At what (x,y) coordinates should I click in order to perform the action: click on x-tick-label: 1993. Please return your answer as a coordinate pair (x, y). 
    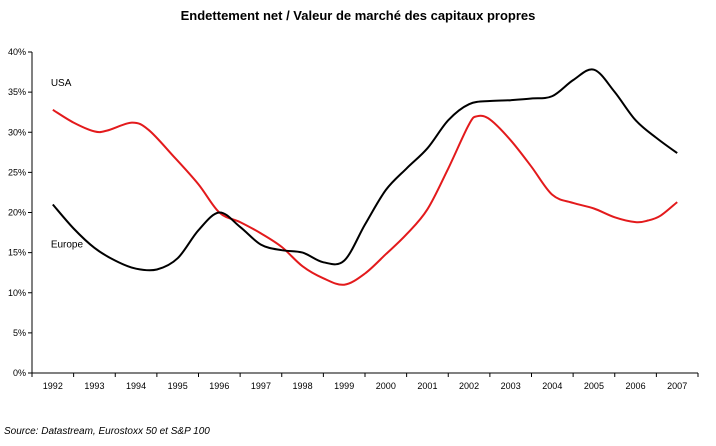
    Looking at the image, I should click on (94, 386).